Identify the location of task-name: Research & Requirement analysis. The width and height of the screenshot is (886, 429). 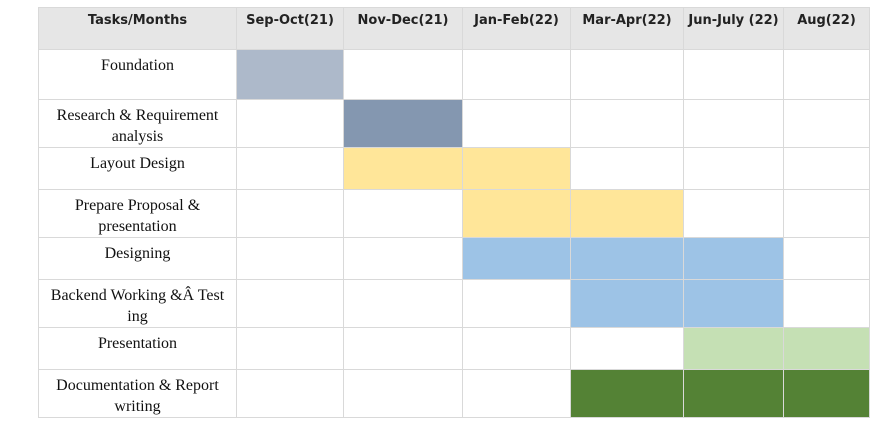
(137, 123).